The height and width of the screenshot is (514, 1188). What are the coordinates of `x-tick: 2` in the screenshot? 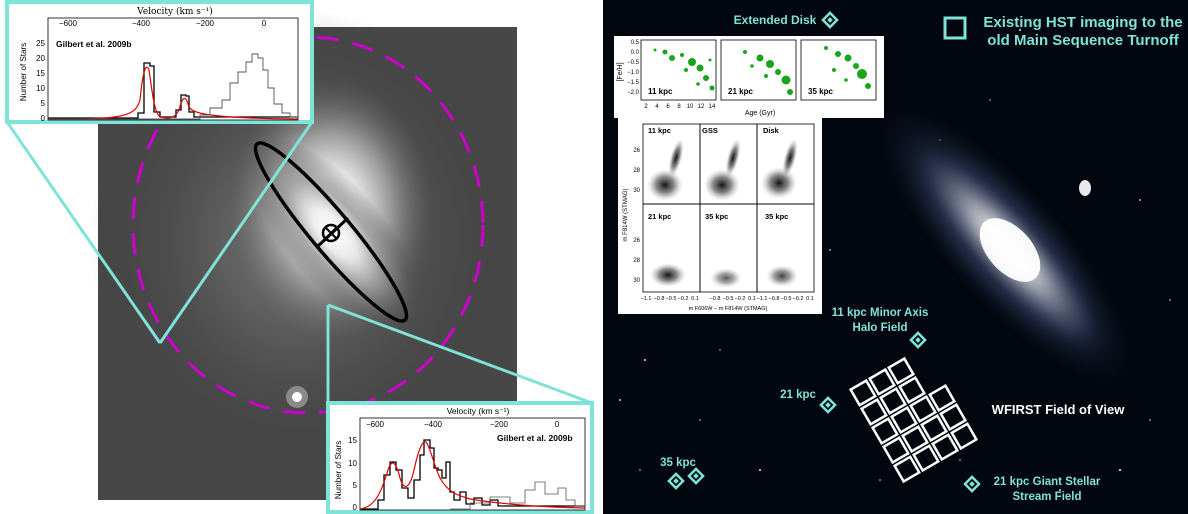 It's located at (646, 107).